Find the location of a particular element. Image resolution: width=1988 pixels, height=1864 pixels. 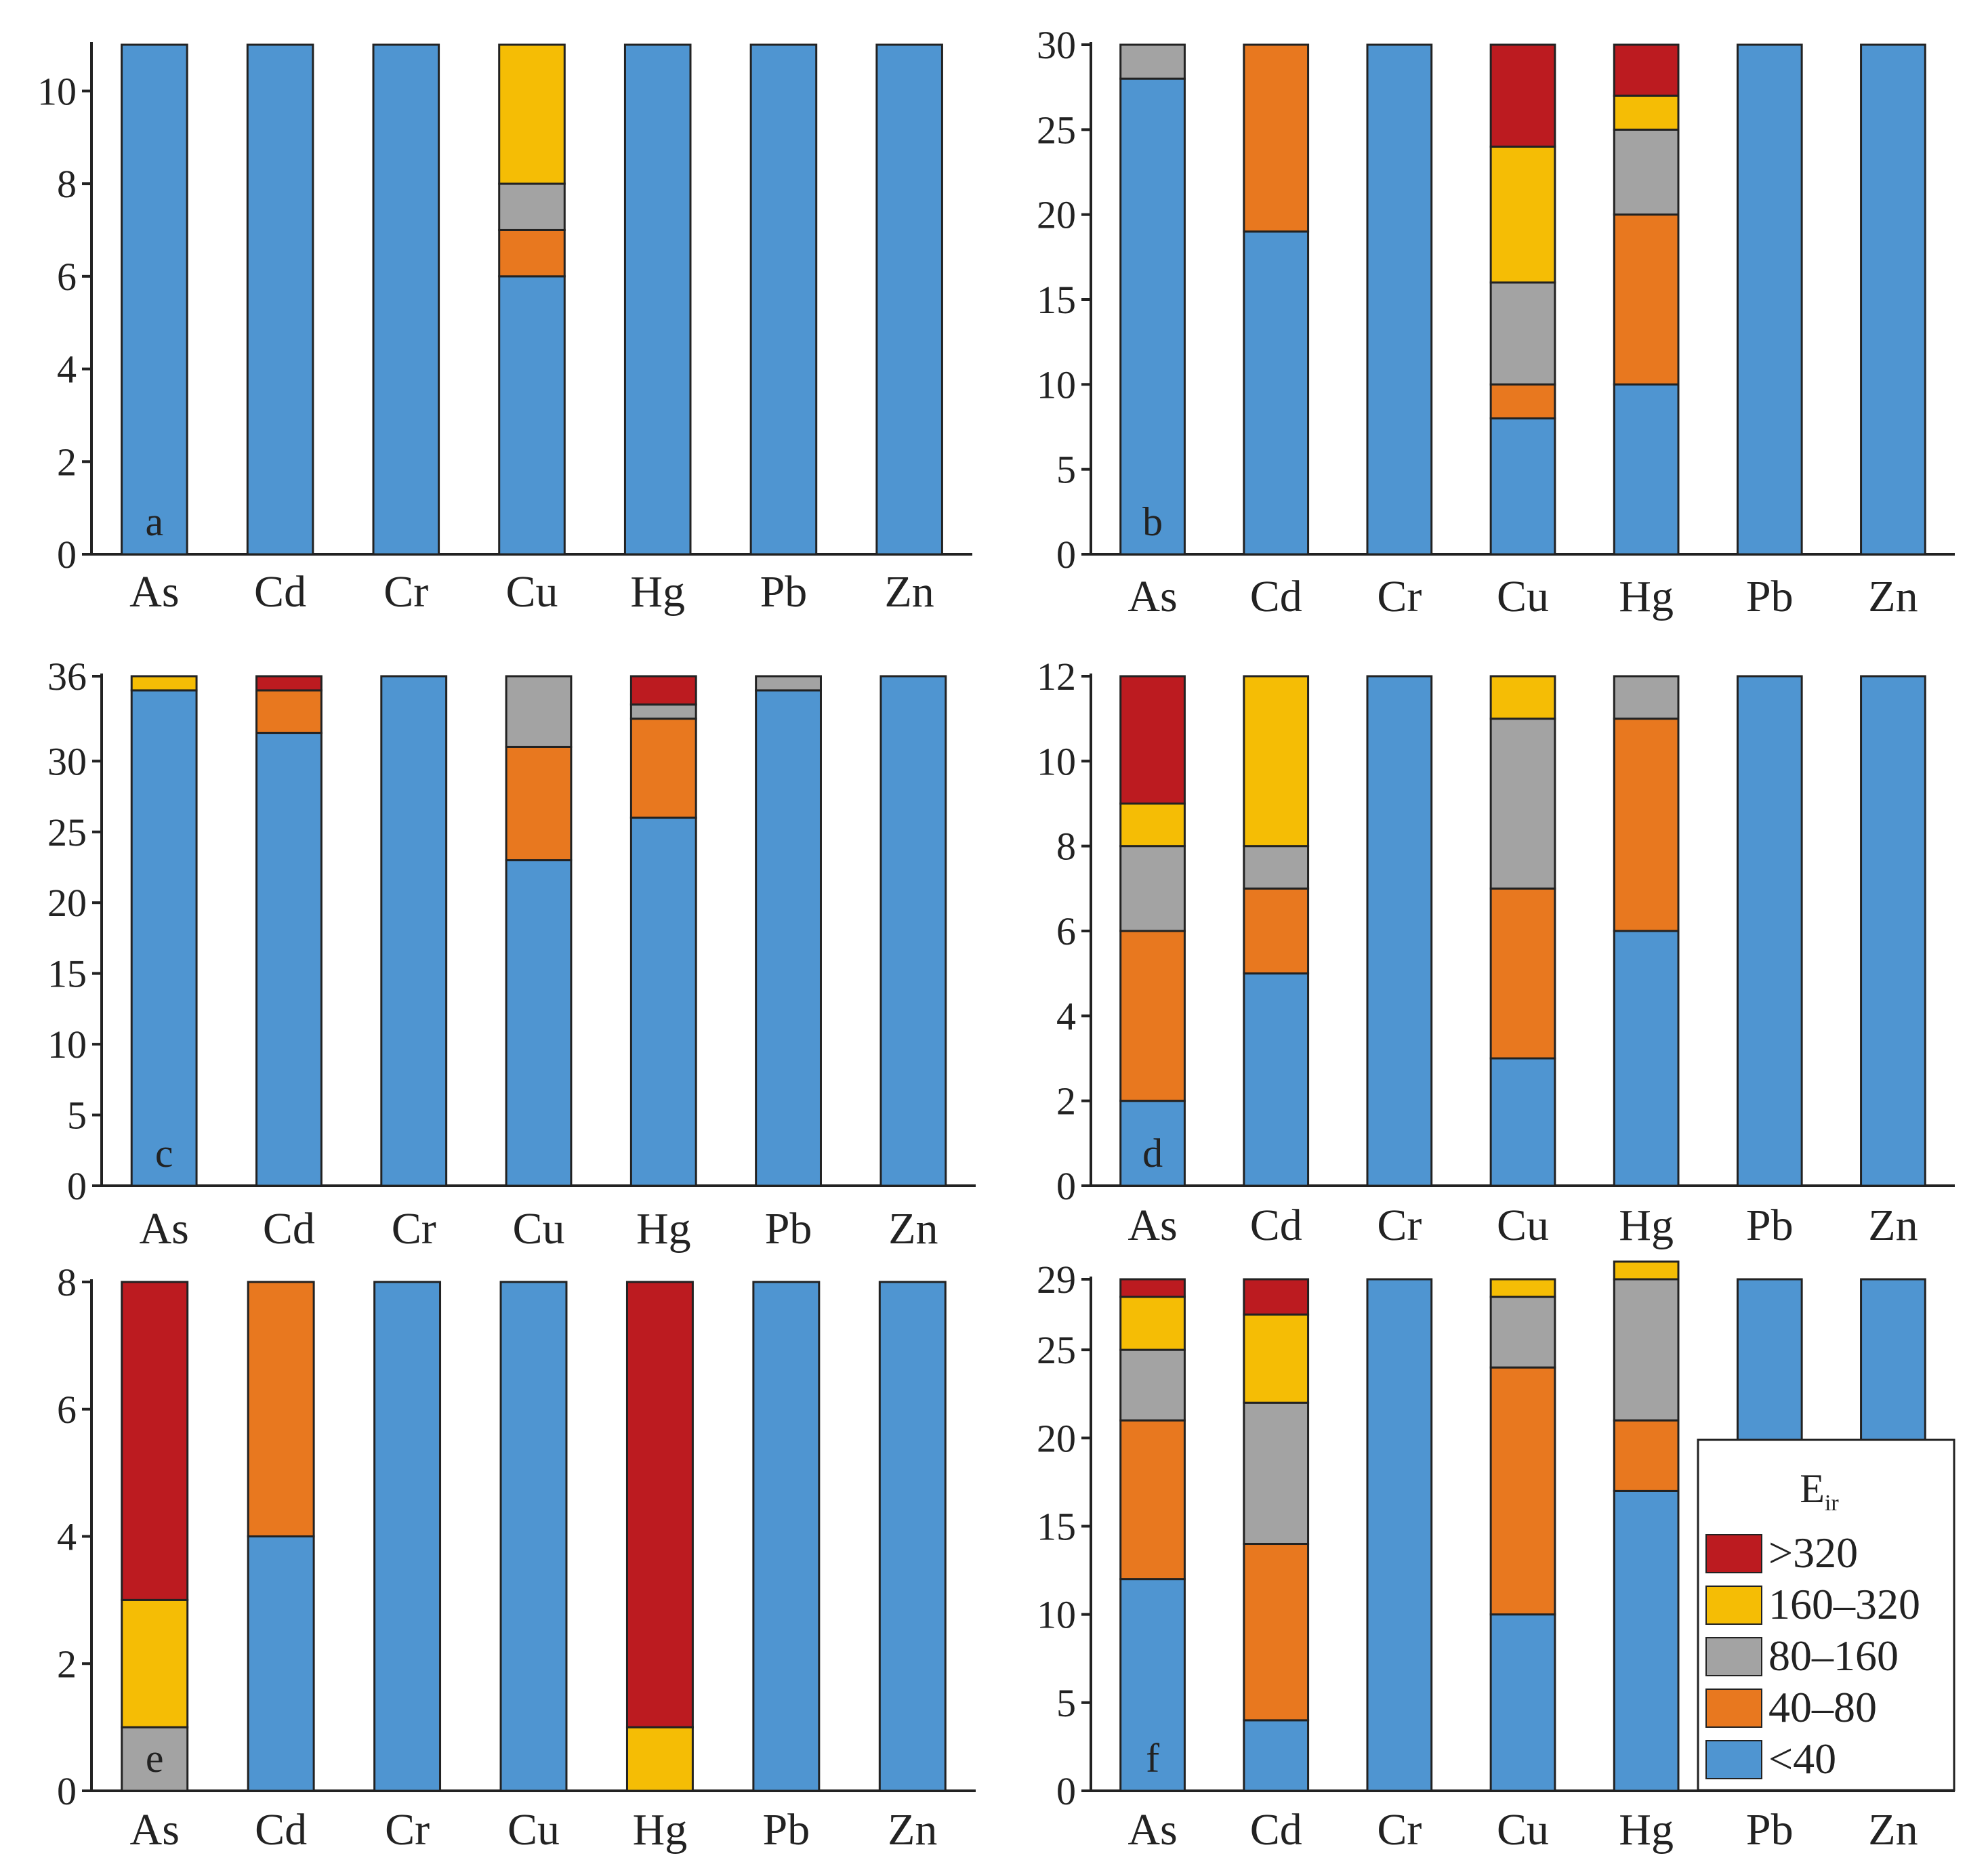

y-tick-label: 30 is located at coordinates (67, 761).